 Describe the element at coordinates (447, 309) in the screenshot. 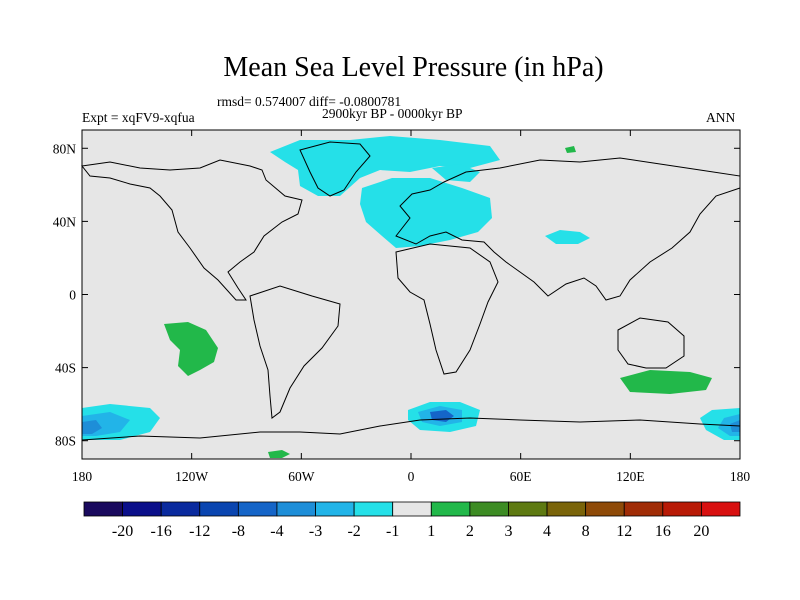

I see `coast-africa` at that location.